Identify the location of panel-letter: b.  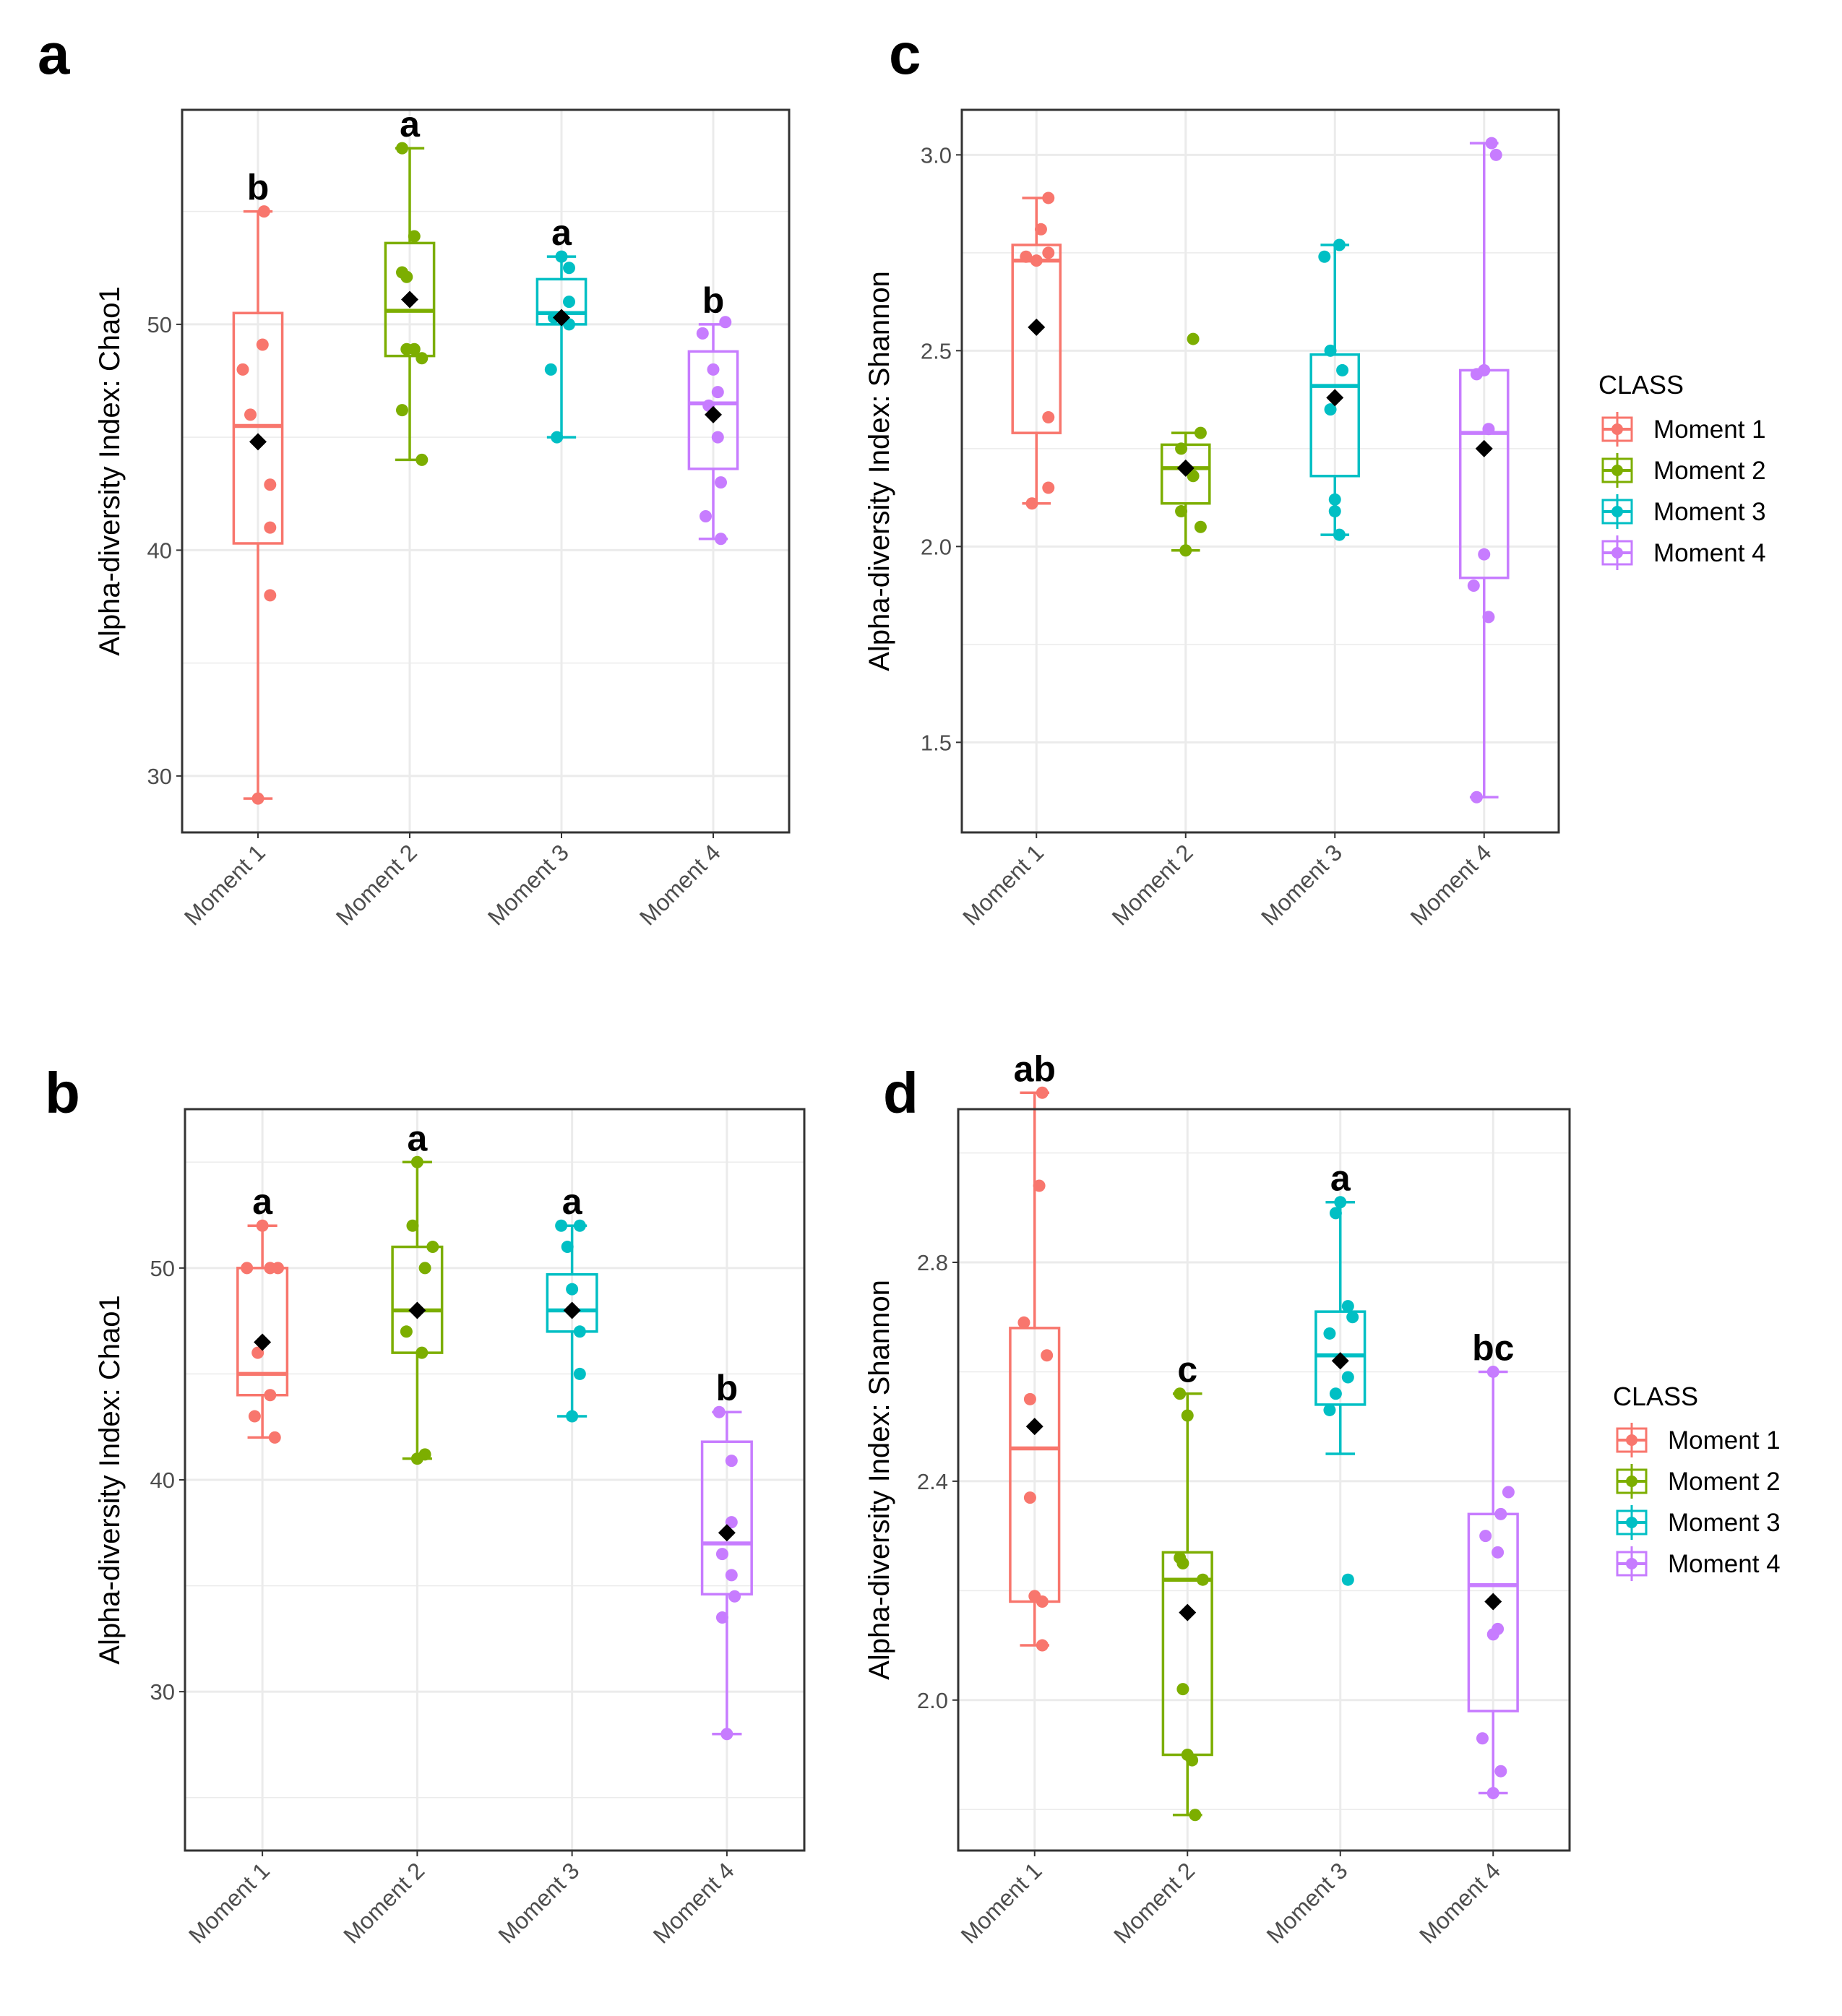
(62, 1093).